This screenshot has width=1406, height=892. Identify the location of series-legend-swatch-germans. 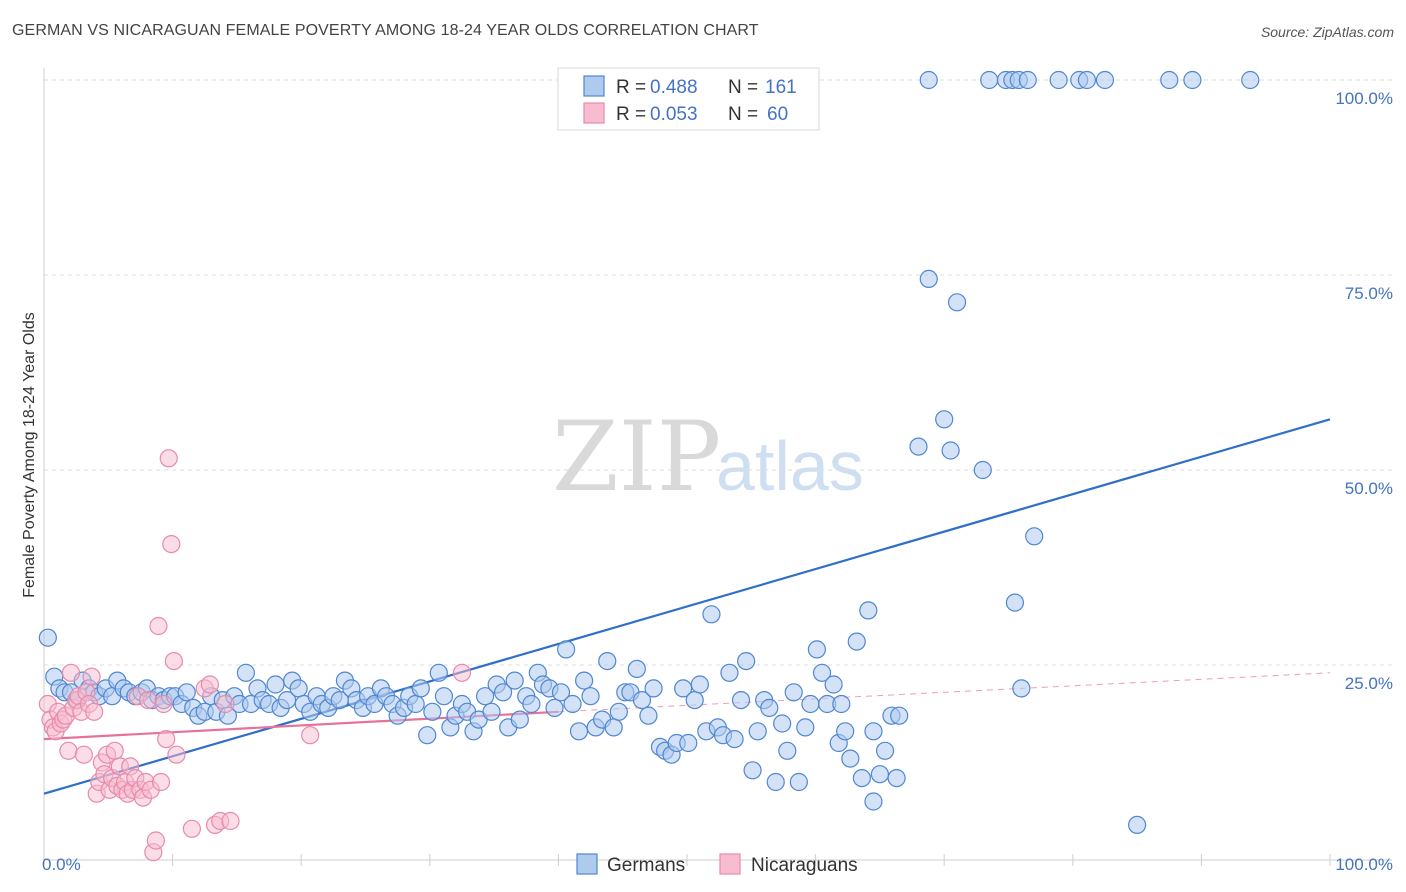
(587, 864).